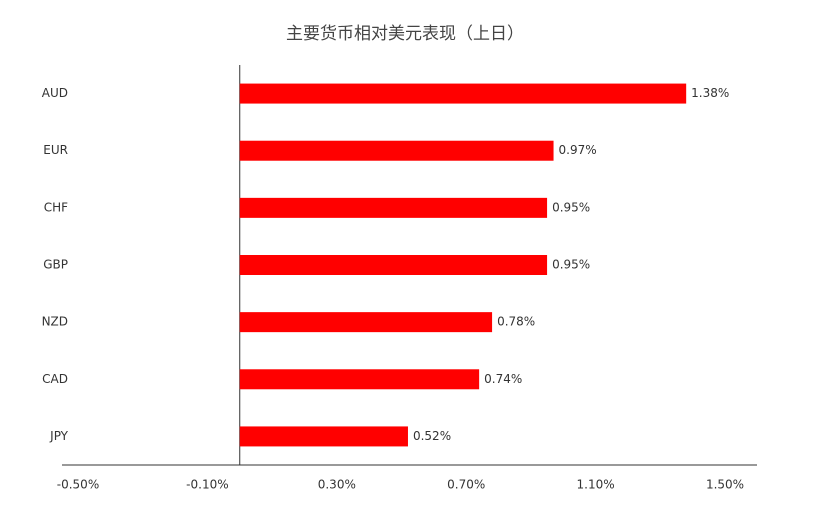 This screenshot has height=513, width=839. What do you see at coordinates (503, 379) in the screenshot?
I see `data-label: 0.74%` at bounding box center [503, 379].